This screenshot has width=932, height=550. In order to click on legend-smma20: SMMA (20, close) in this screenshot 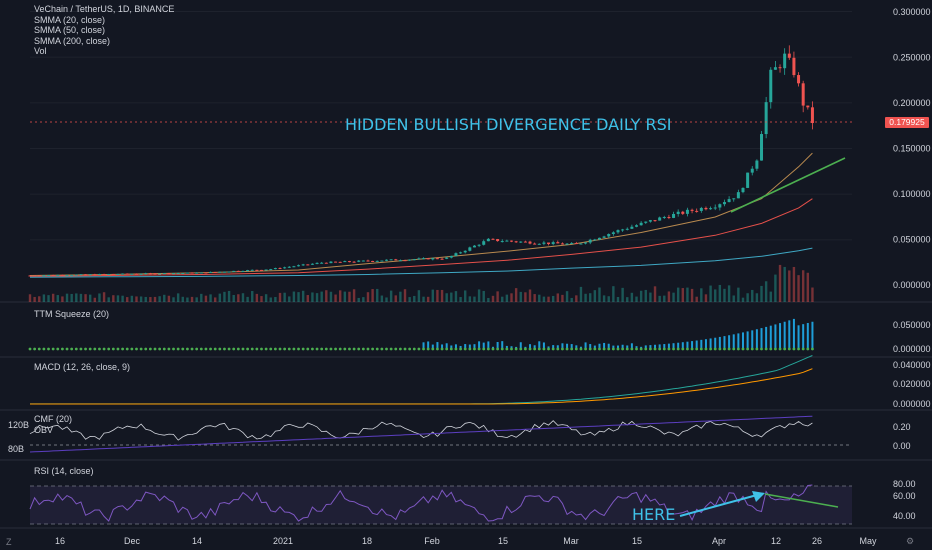, I will do `click(70, 19)`.